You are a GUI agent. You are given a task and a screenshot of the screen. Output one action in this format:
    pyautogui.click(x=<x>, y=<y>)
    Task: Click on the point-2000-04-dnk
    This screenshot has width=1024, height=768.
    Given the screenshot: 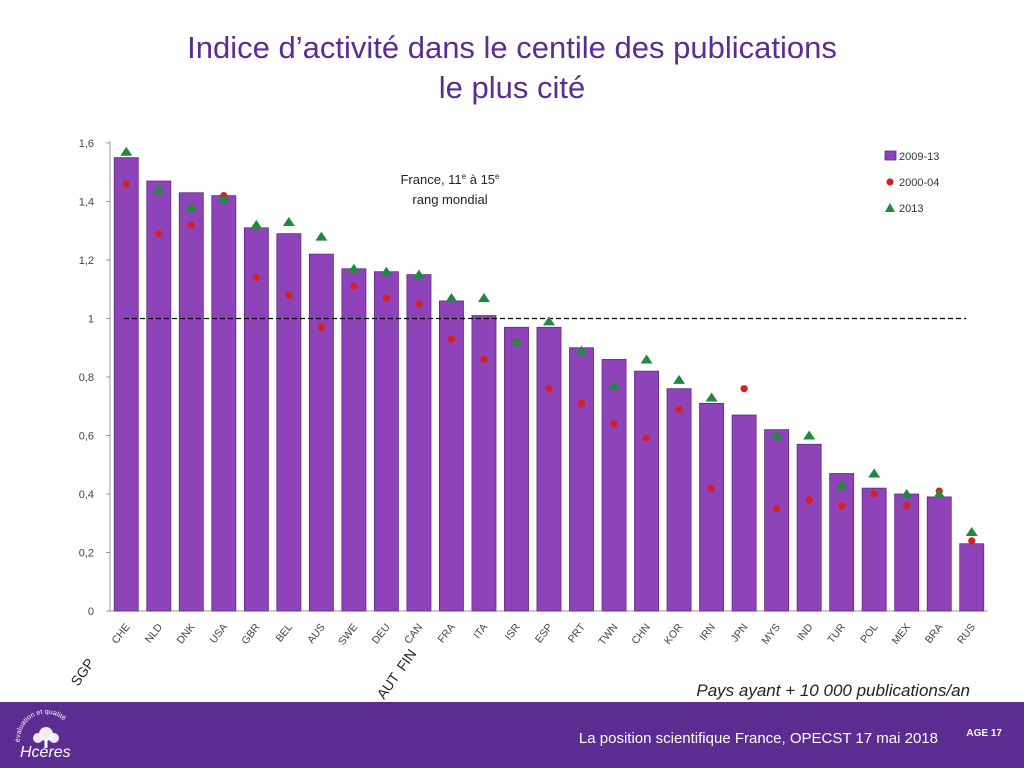 What is the action you would take?
    pyautogui.click(x=191, y=225)
    